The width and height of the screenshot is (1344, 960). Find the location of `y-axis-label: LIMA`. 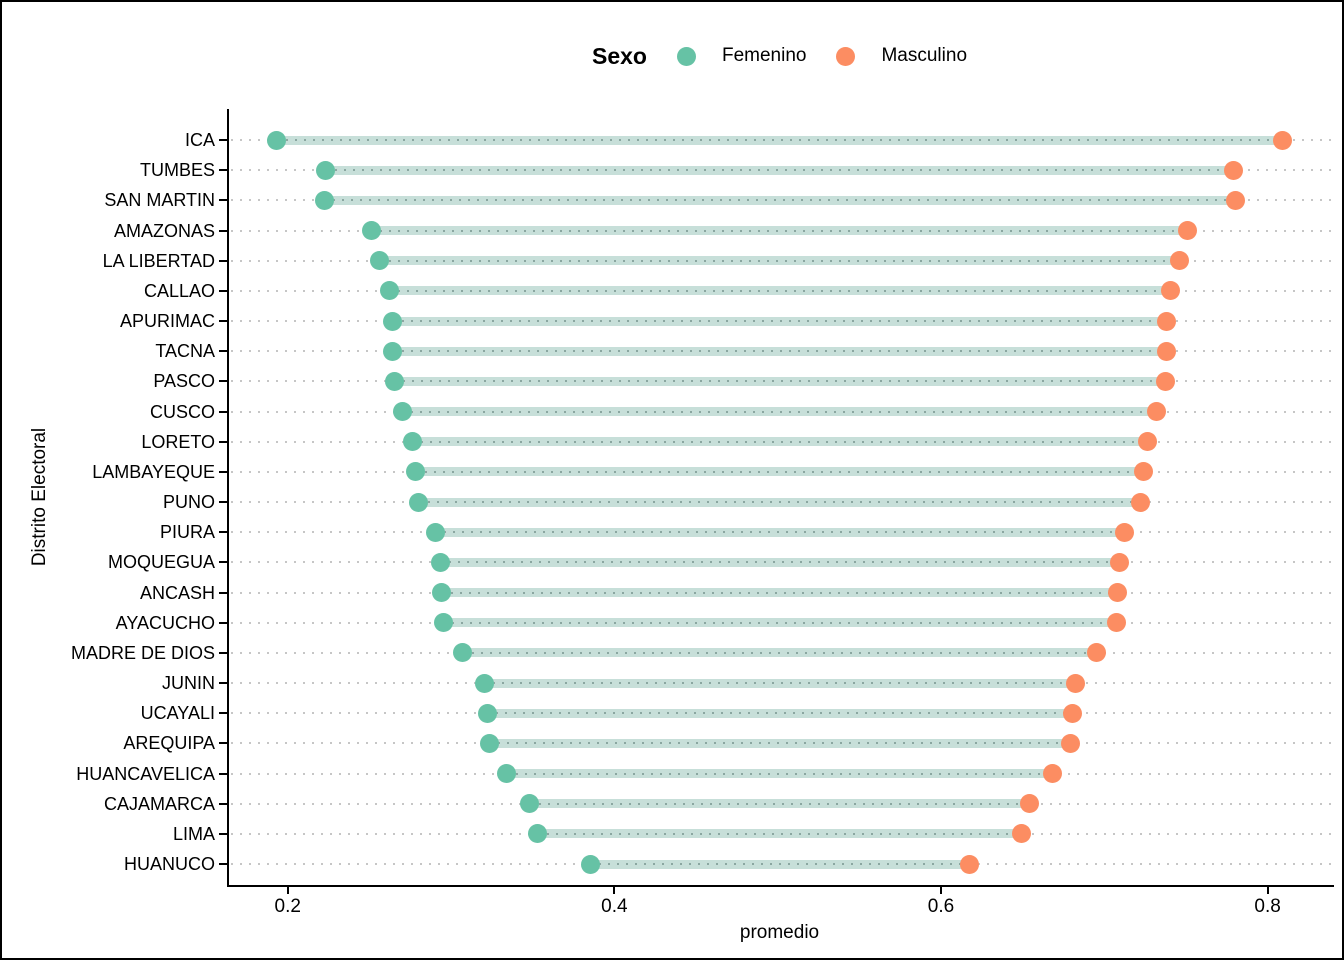

y-axis-label: LIMA is located at coordinates (193, 833).